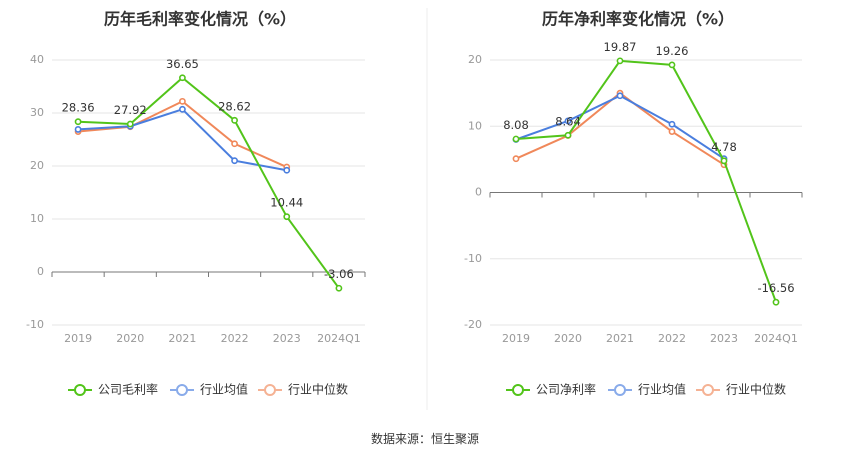 This screenshot has height=459, width=850. What do you see at coordinates (200, 19) in the screenshot?
I see `chart-title: 历年毛利率变化情况（%）` at bounding box center [200, 19].